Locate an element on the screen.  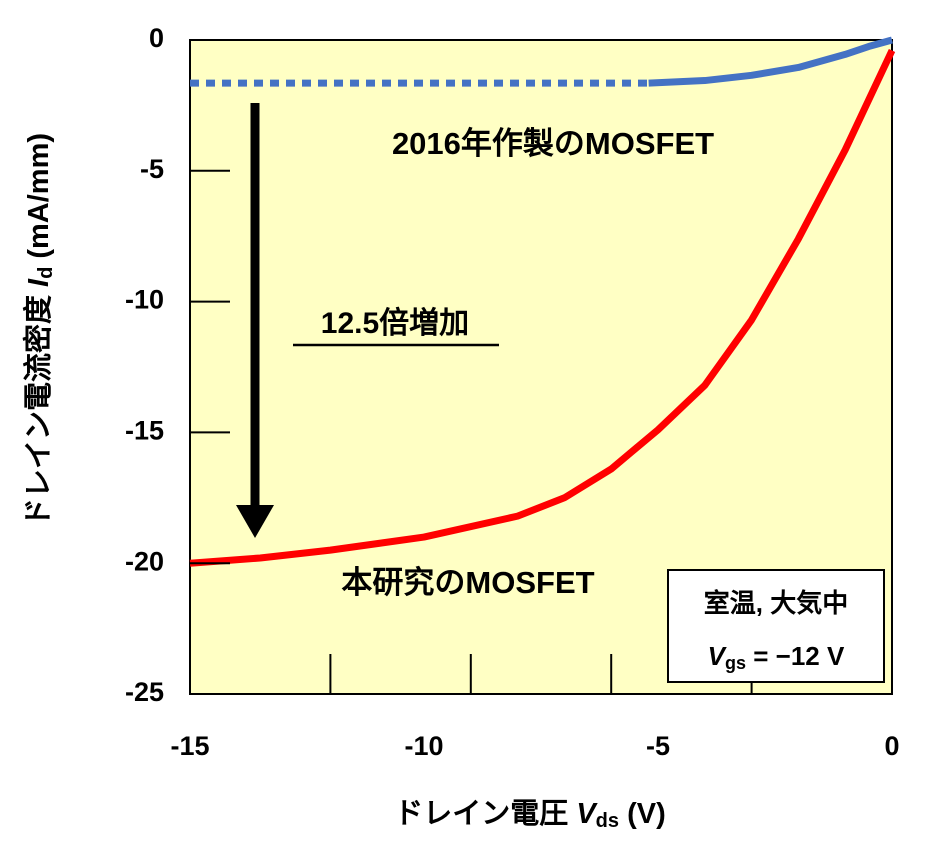
y-axis-label: ドレイン電流密度 Id (mA/mm) is located at coordinates (39, 330).